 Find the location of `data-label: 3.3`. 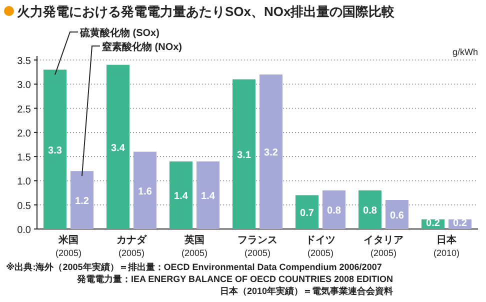

data-label: 3.3 is located at coordinates (55, 150).